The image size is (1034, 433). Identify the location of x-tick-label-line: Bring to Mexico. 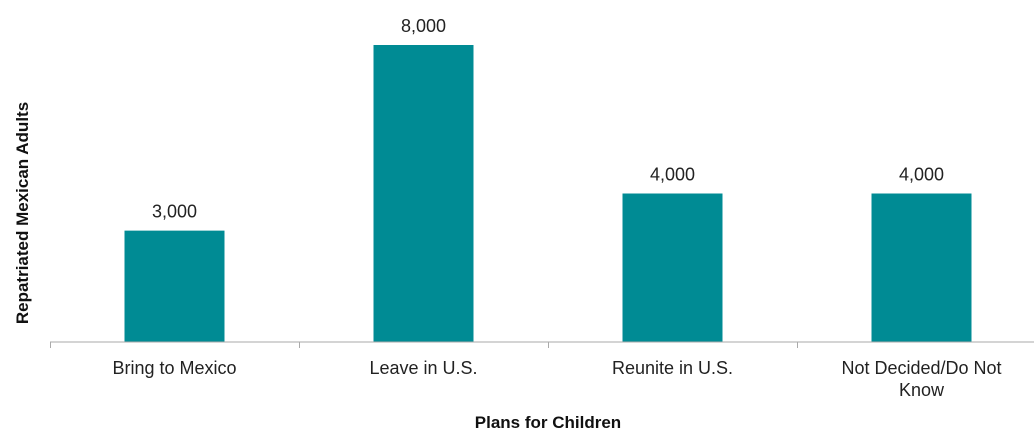
(174, 368).